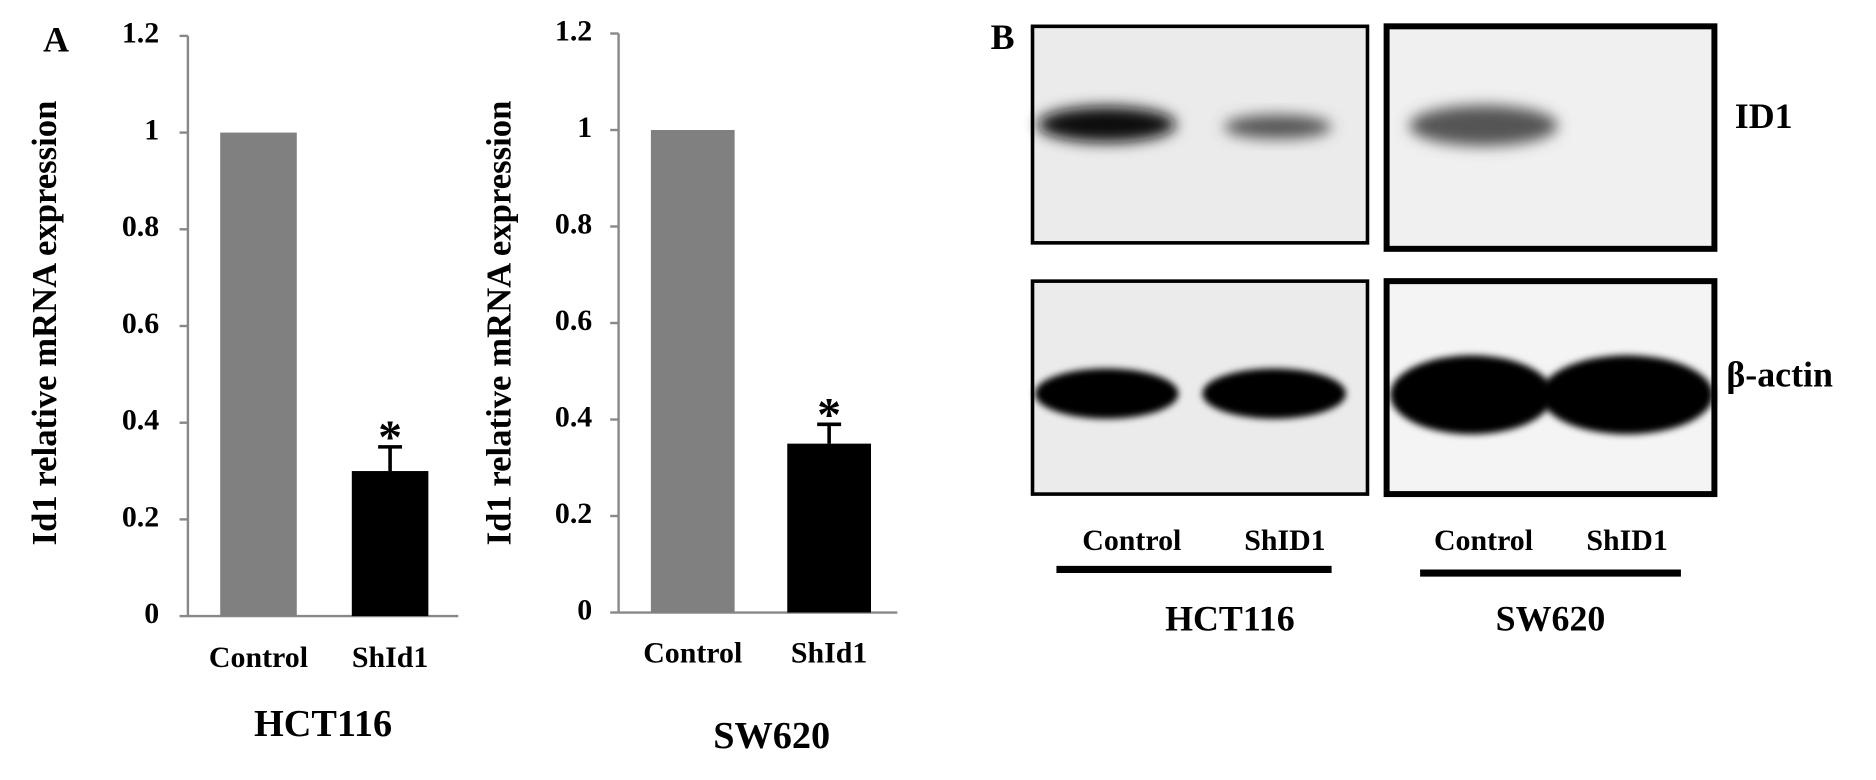  I want to click on group-label: HCT116, so click(1230, 618).